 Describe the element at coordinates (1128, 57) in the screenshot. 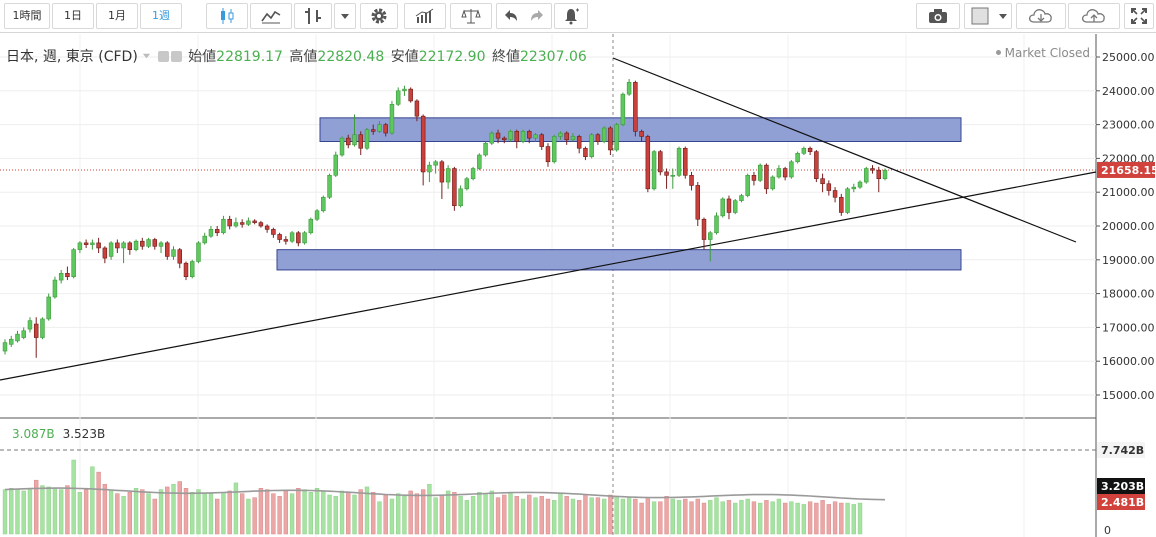

I see `price-tick-label: 25000.00` at that location.